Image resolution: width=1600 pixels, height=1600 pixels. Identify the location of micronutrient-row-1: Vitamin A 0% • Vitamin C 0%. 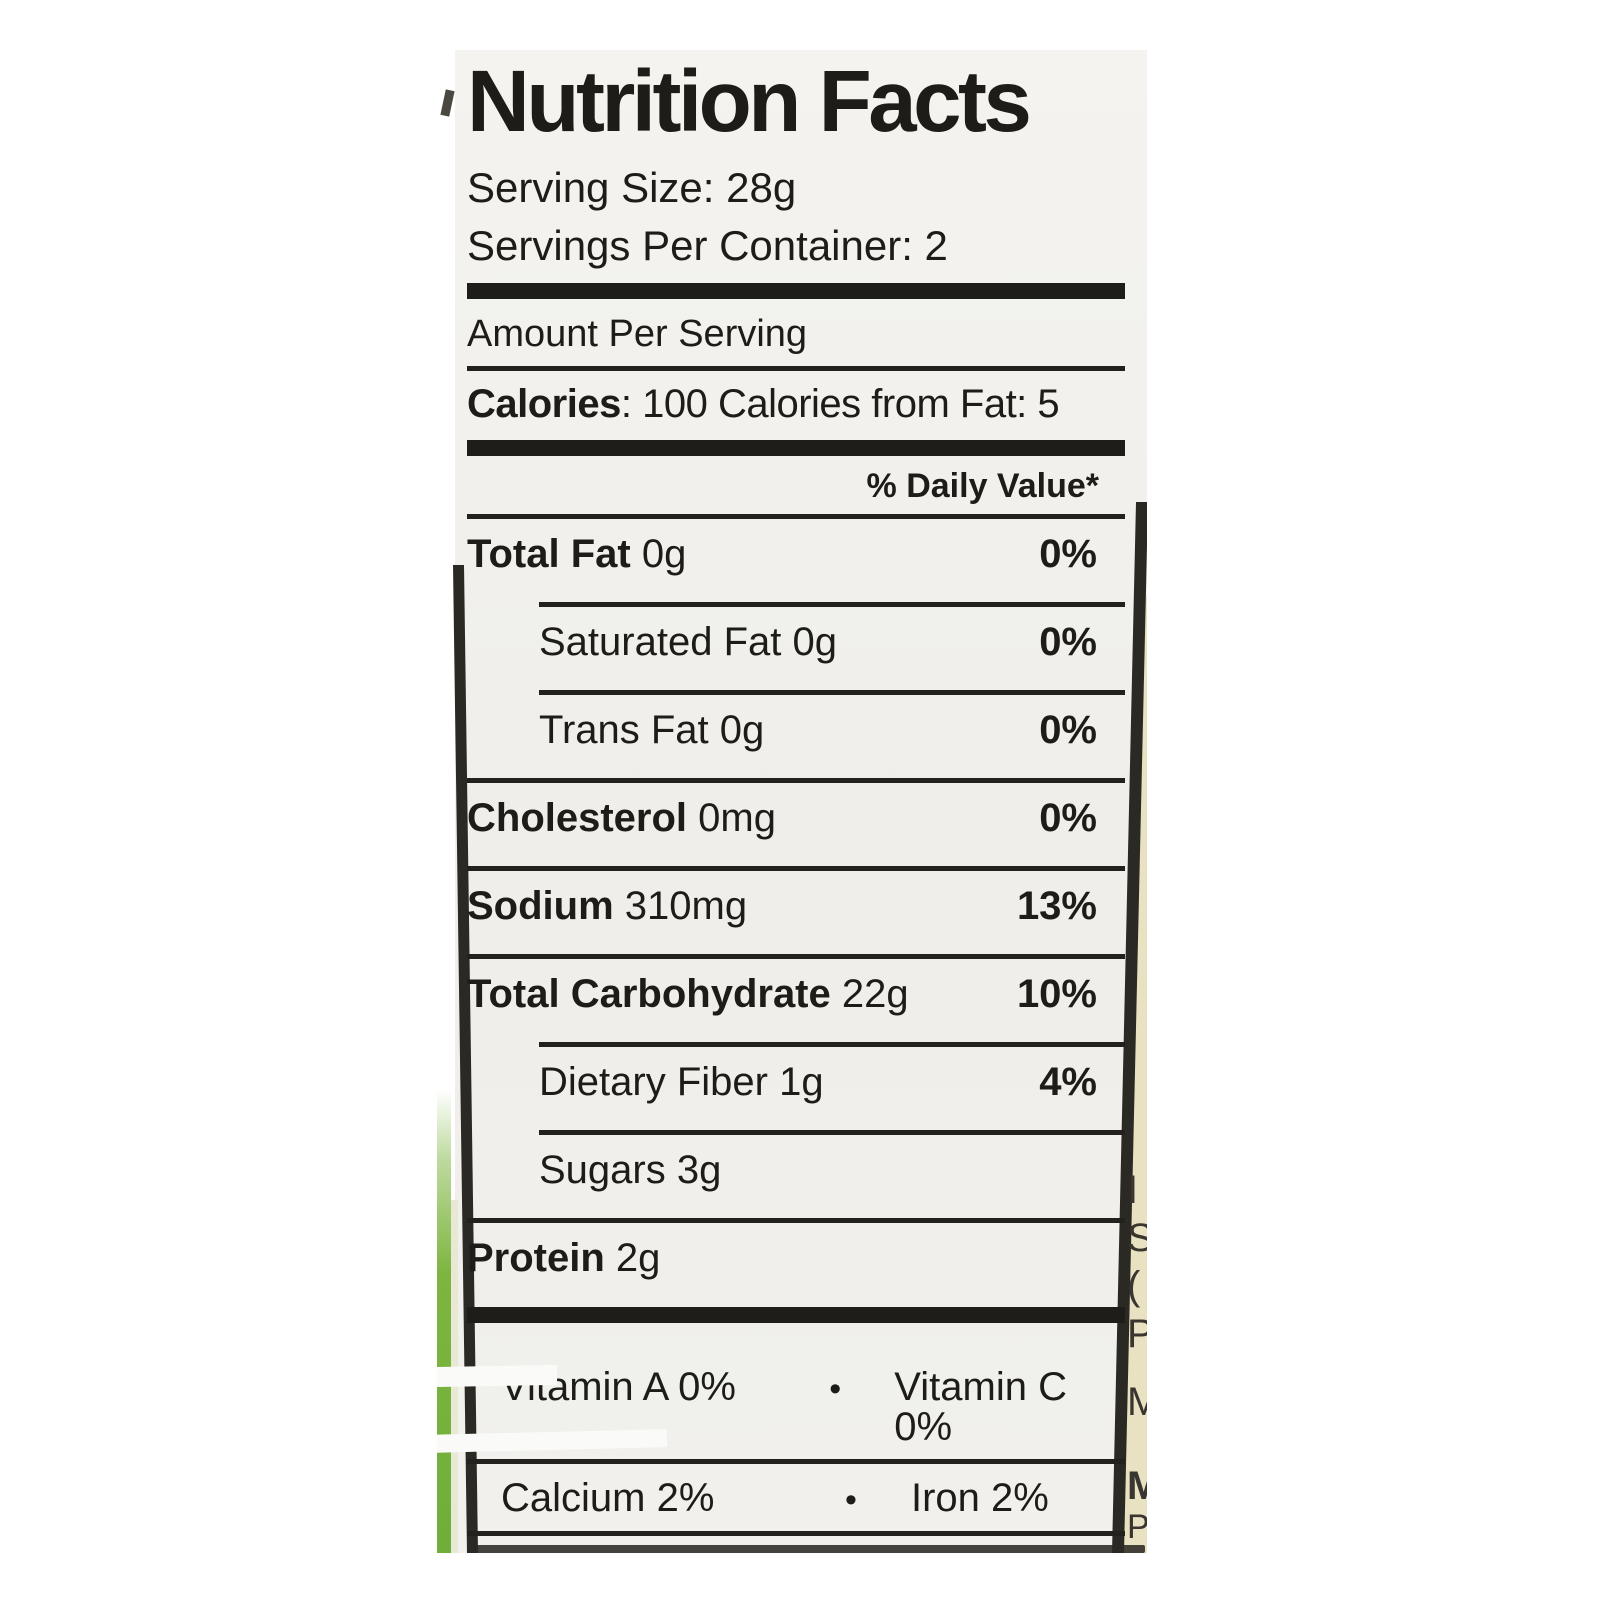
(796, 1407).